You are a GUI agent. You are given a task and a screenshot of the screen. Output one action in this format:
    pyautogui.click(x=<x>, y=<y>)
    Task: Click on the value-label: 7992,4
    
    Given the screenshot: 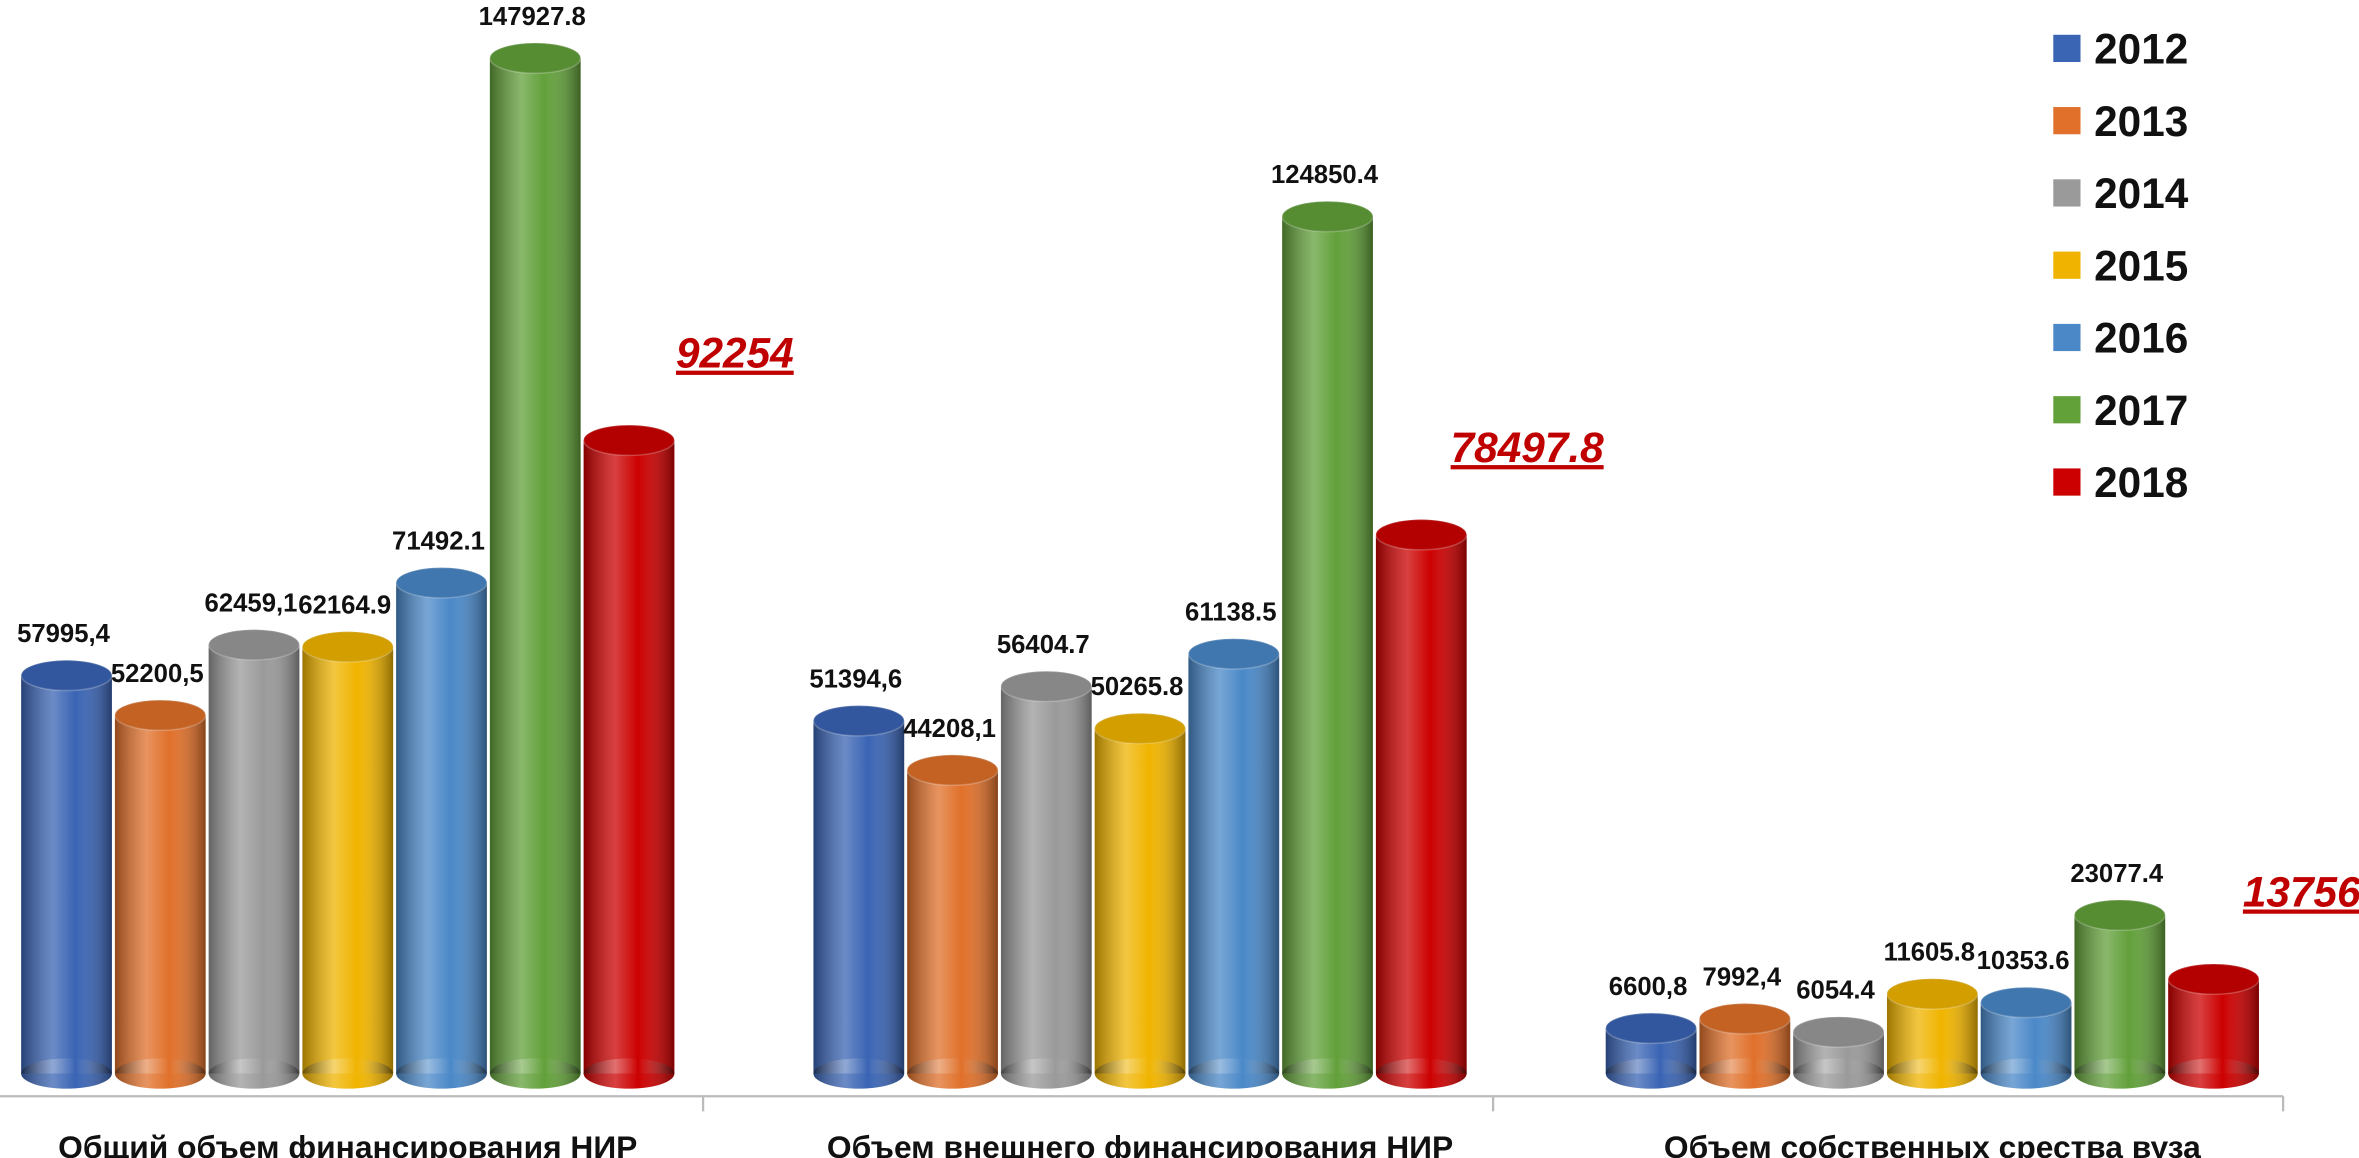 What is the action you would take?
    pyautogui.click(x=1742, y=977)
    